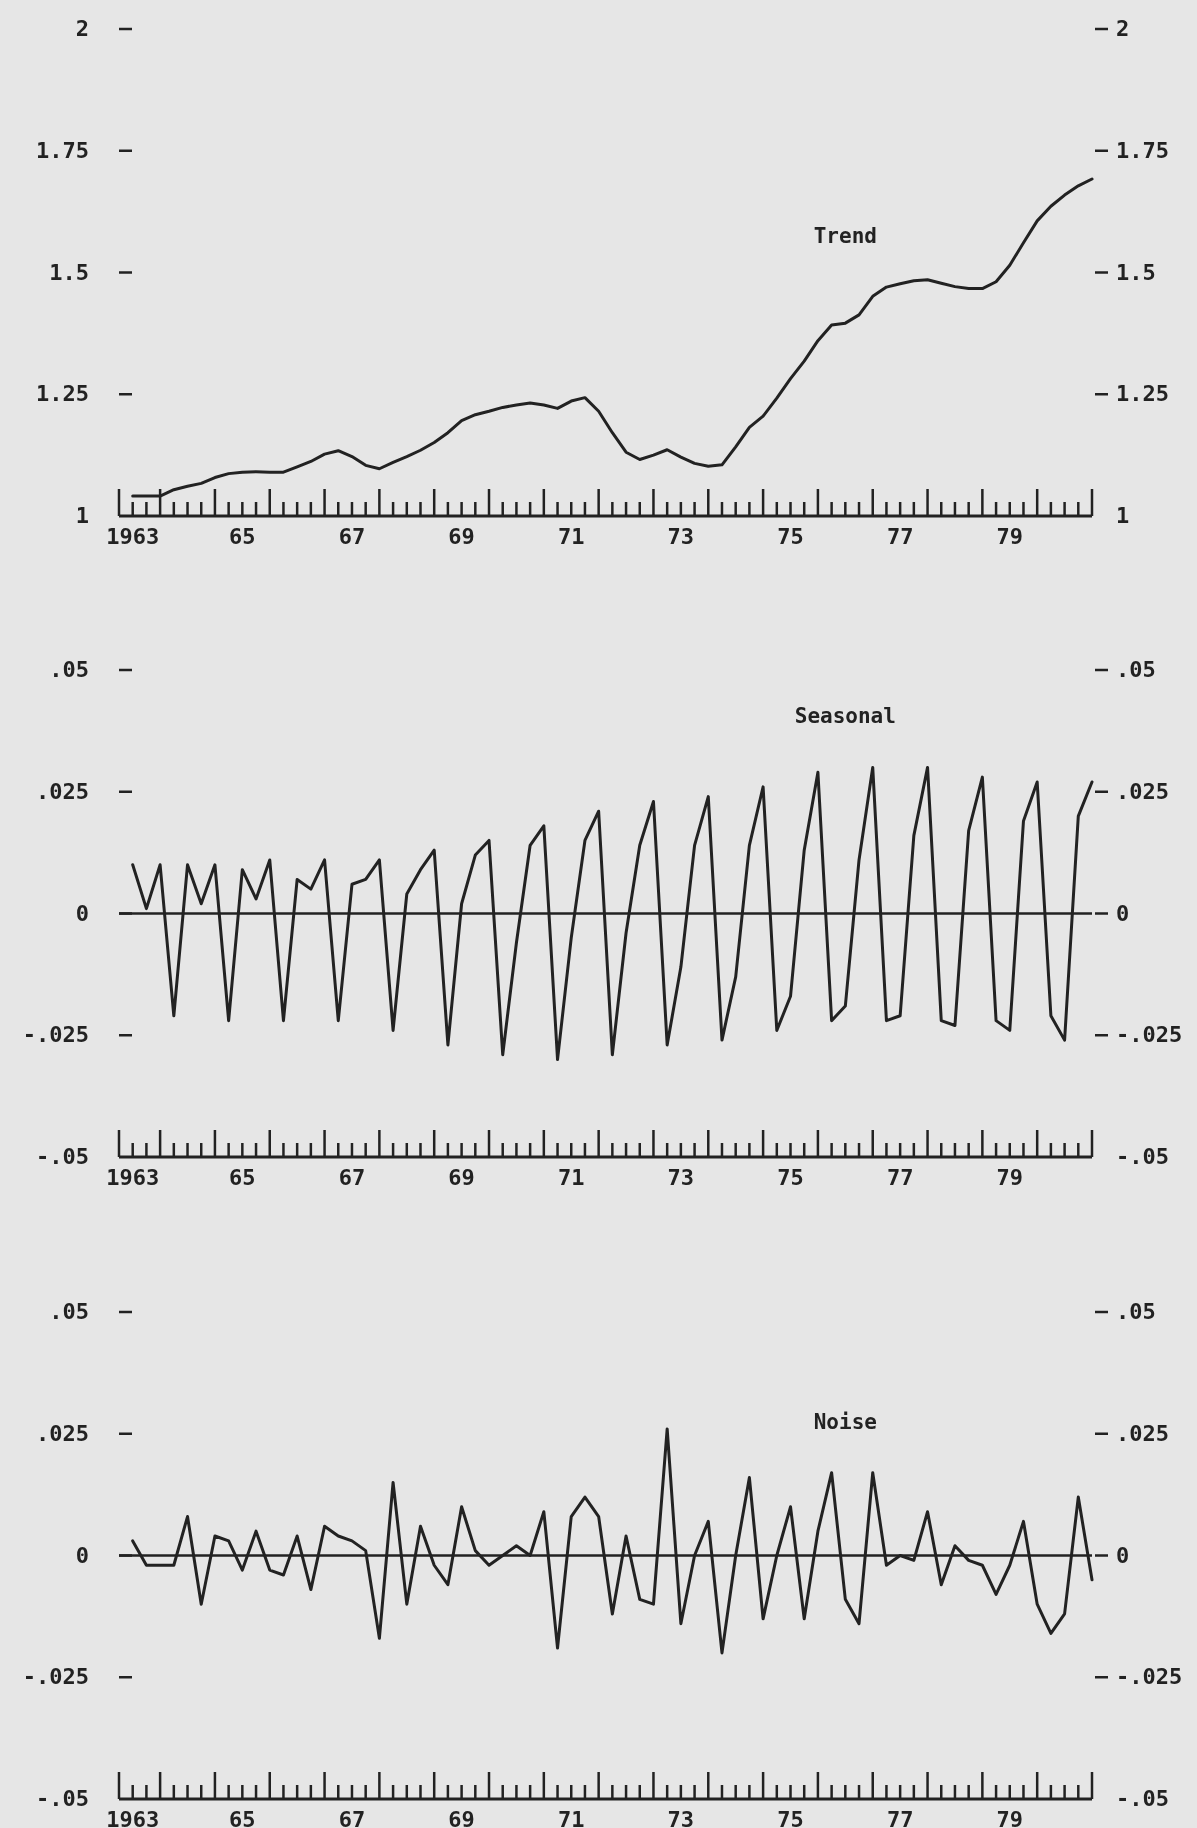 The height and width of the screenshot is (1828, 1197). What do you see at coordinates (1136, 272) in the screenshot?
I see `y2-tick-label: 1.5` at bounding box center [1136, 272].